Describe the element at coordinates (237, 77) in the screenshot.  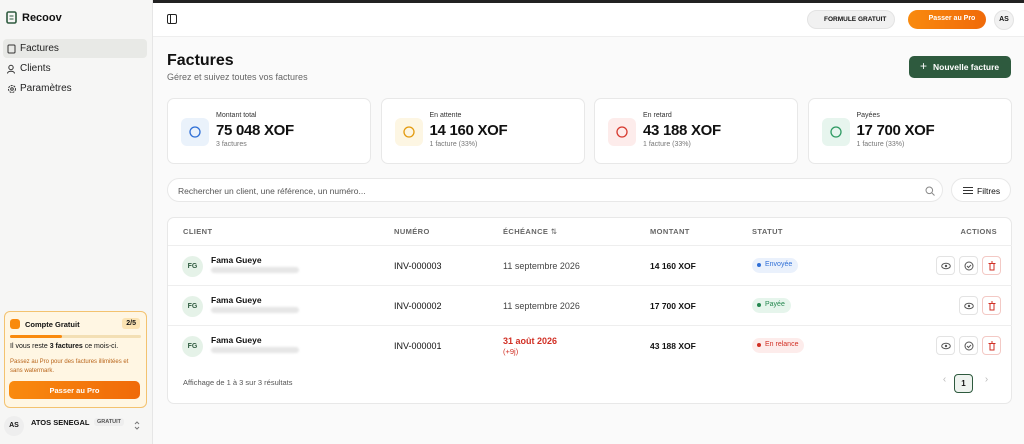
I see `page-subtitle: Gérez et suivez toutes vos factures` at that location.